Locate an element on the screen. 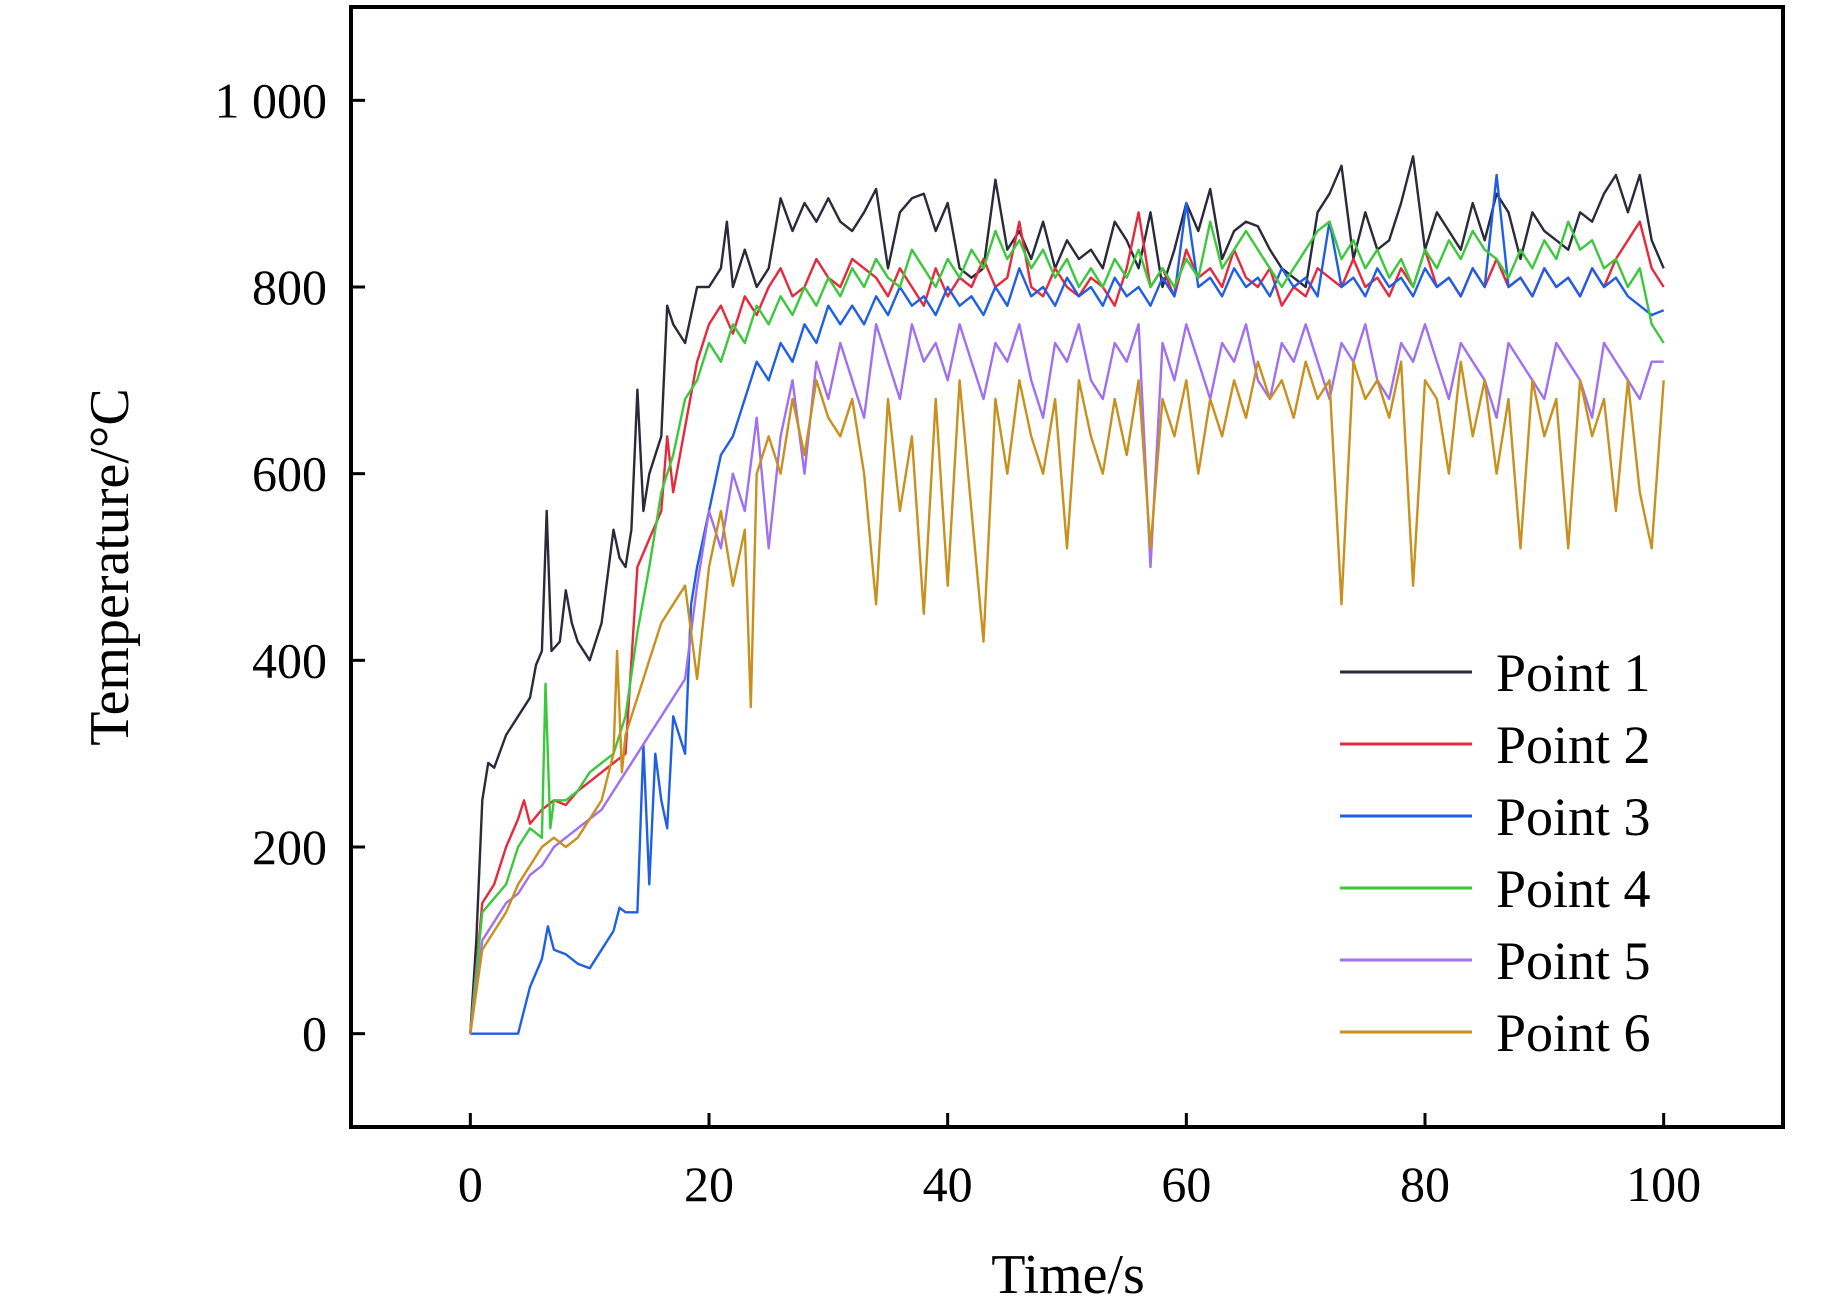  y-tick-label: 1 000 is located at coordinates (271, 100).